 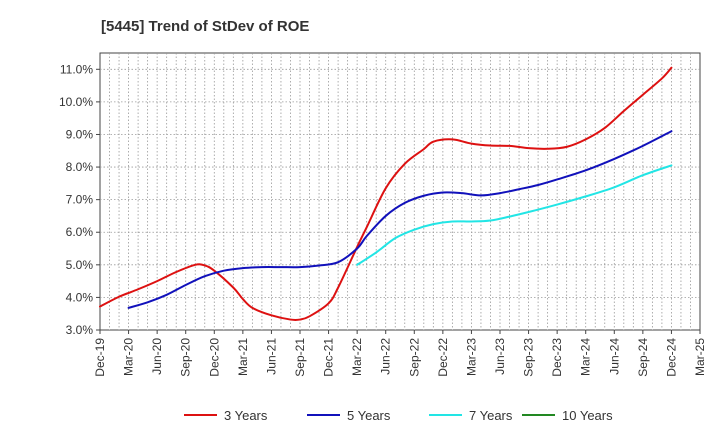 I want to click on x-tick-label: Dec-22, so click(x=443, y=357).